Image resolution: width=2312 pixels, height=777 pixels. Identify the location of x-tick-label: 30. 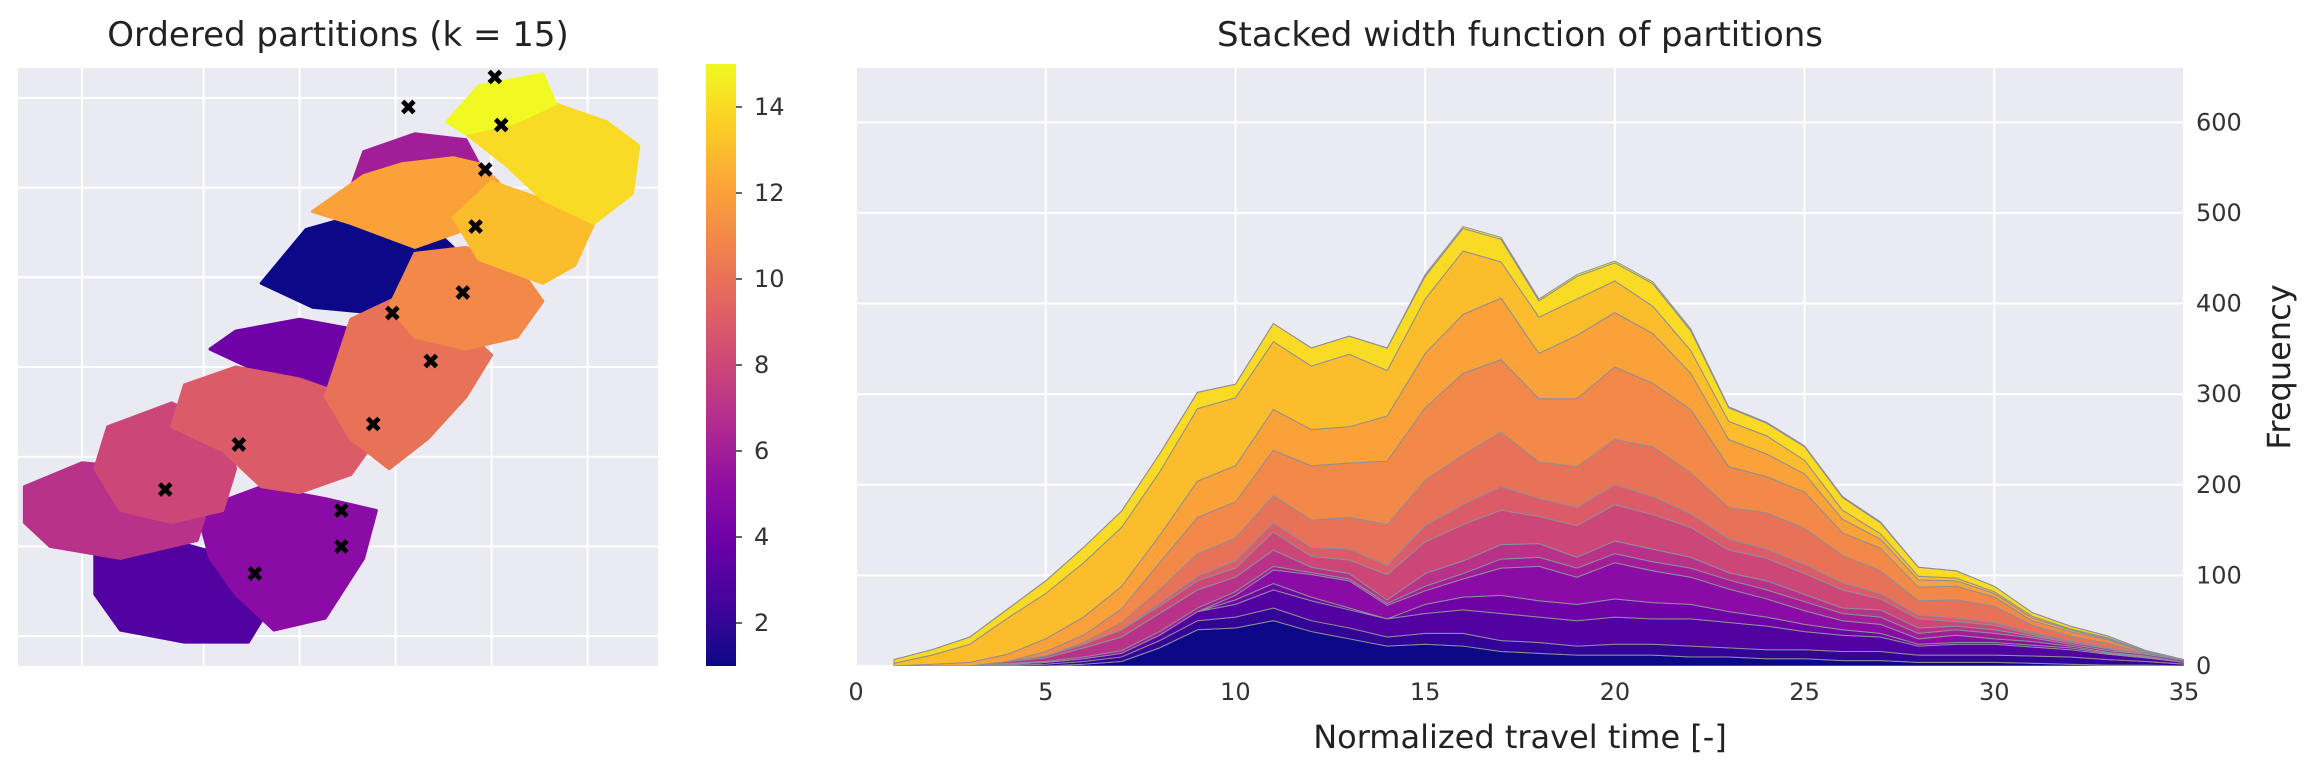
(1994, 692).